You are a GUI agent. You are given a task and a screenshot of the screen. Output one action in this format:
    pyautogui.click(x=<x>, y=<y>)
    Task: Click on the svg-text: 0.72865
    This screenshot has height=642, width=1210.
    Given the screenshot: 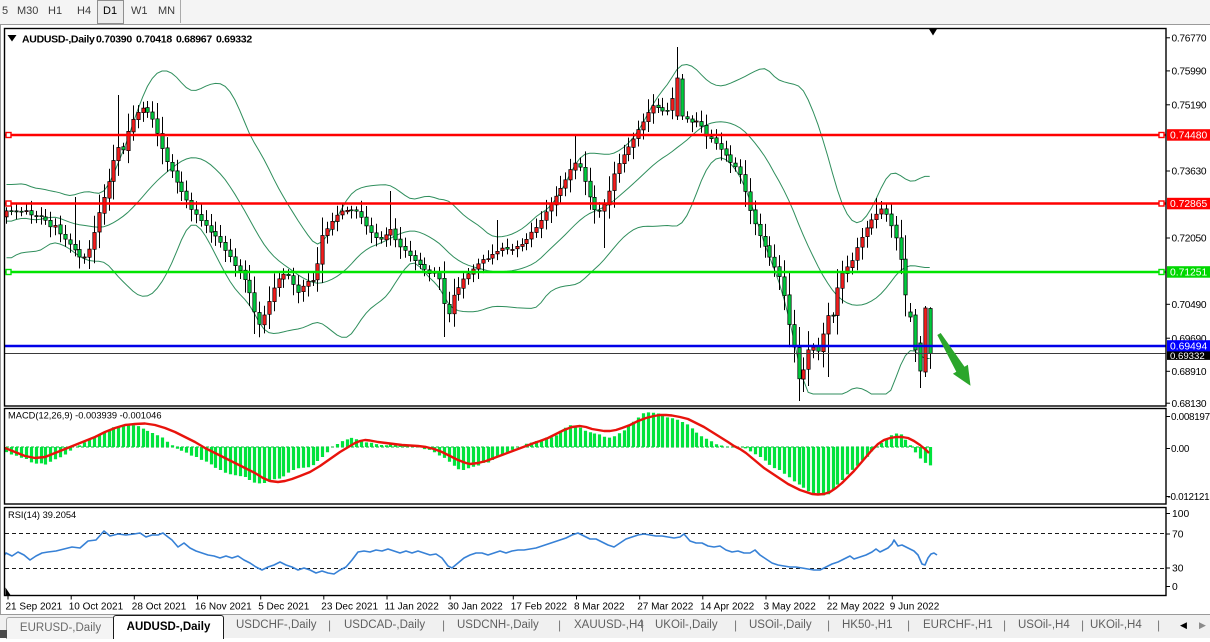 What is the action you would take?
    pyautogui.click(x=1188, y=204)
    